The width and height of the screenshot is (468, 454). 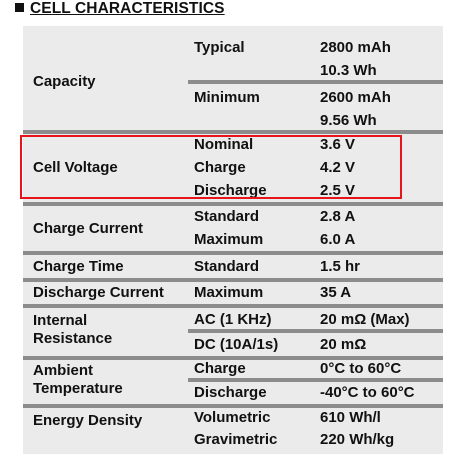 I want to click on temperature-discharge-label: Discharge, so click(x=230, y=392).